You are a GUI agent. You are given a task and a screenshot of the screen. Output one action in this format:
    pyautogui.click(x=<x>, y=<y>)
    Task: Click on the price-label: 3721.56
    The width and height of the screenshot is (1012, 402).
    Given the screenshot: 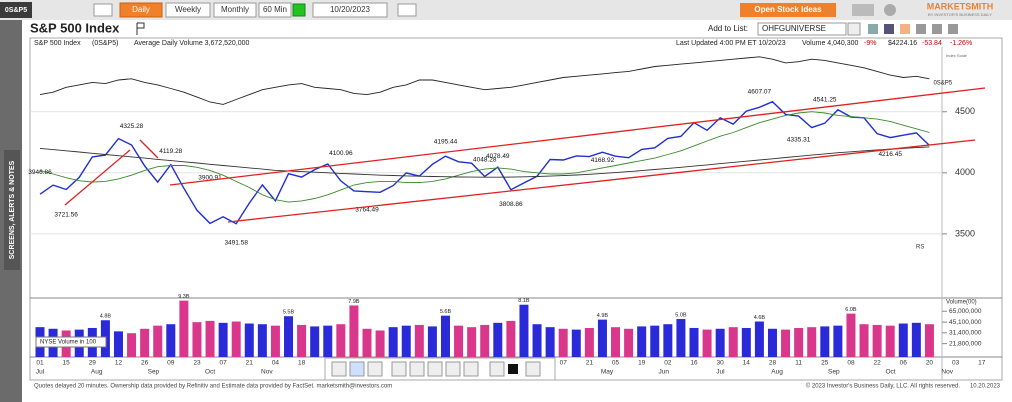 What is the action you would take?
    pyautogui.click(x=66, y=215)
    